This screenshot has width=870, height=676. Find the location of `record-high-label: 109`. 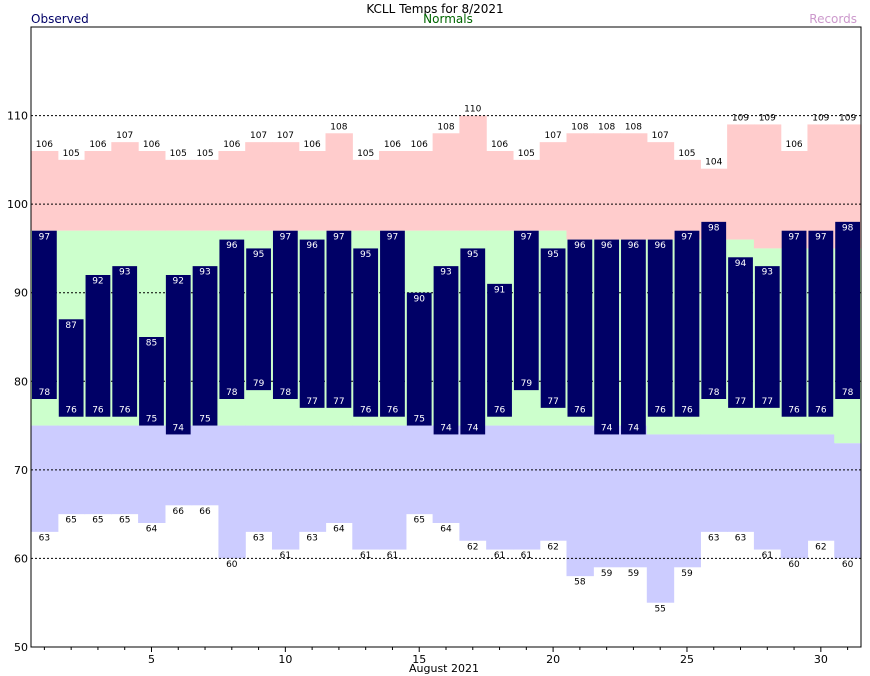

record-high-label: 109 is located at coordinates (767, 118).